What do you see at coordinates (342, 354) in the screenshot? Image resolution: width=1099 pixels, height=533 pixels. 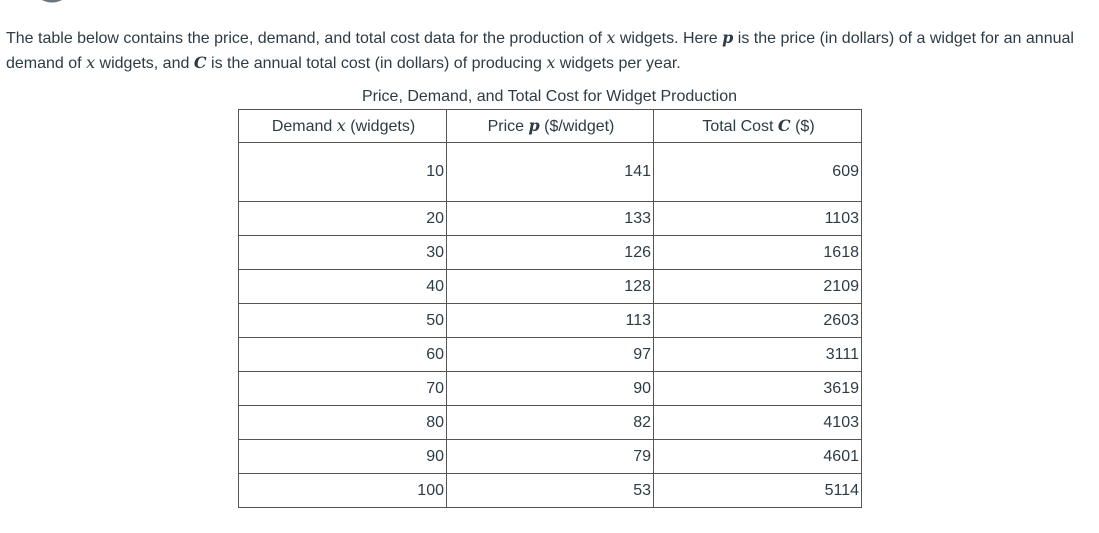 I see `cell-demand: 60` at bounding box center [342, 354].